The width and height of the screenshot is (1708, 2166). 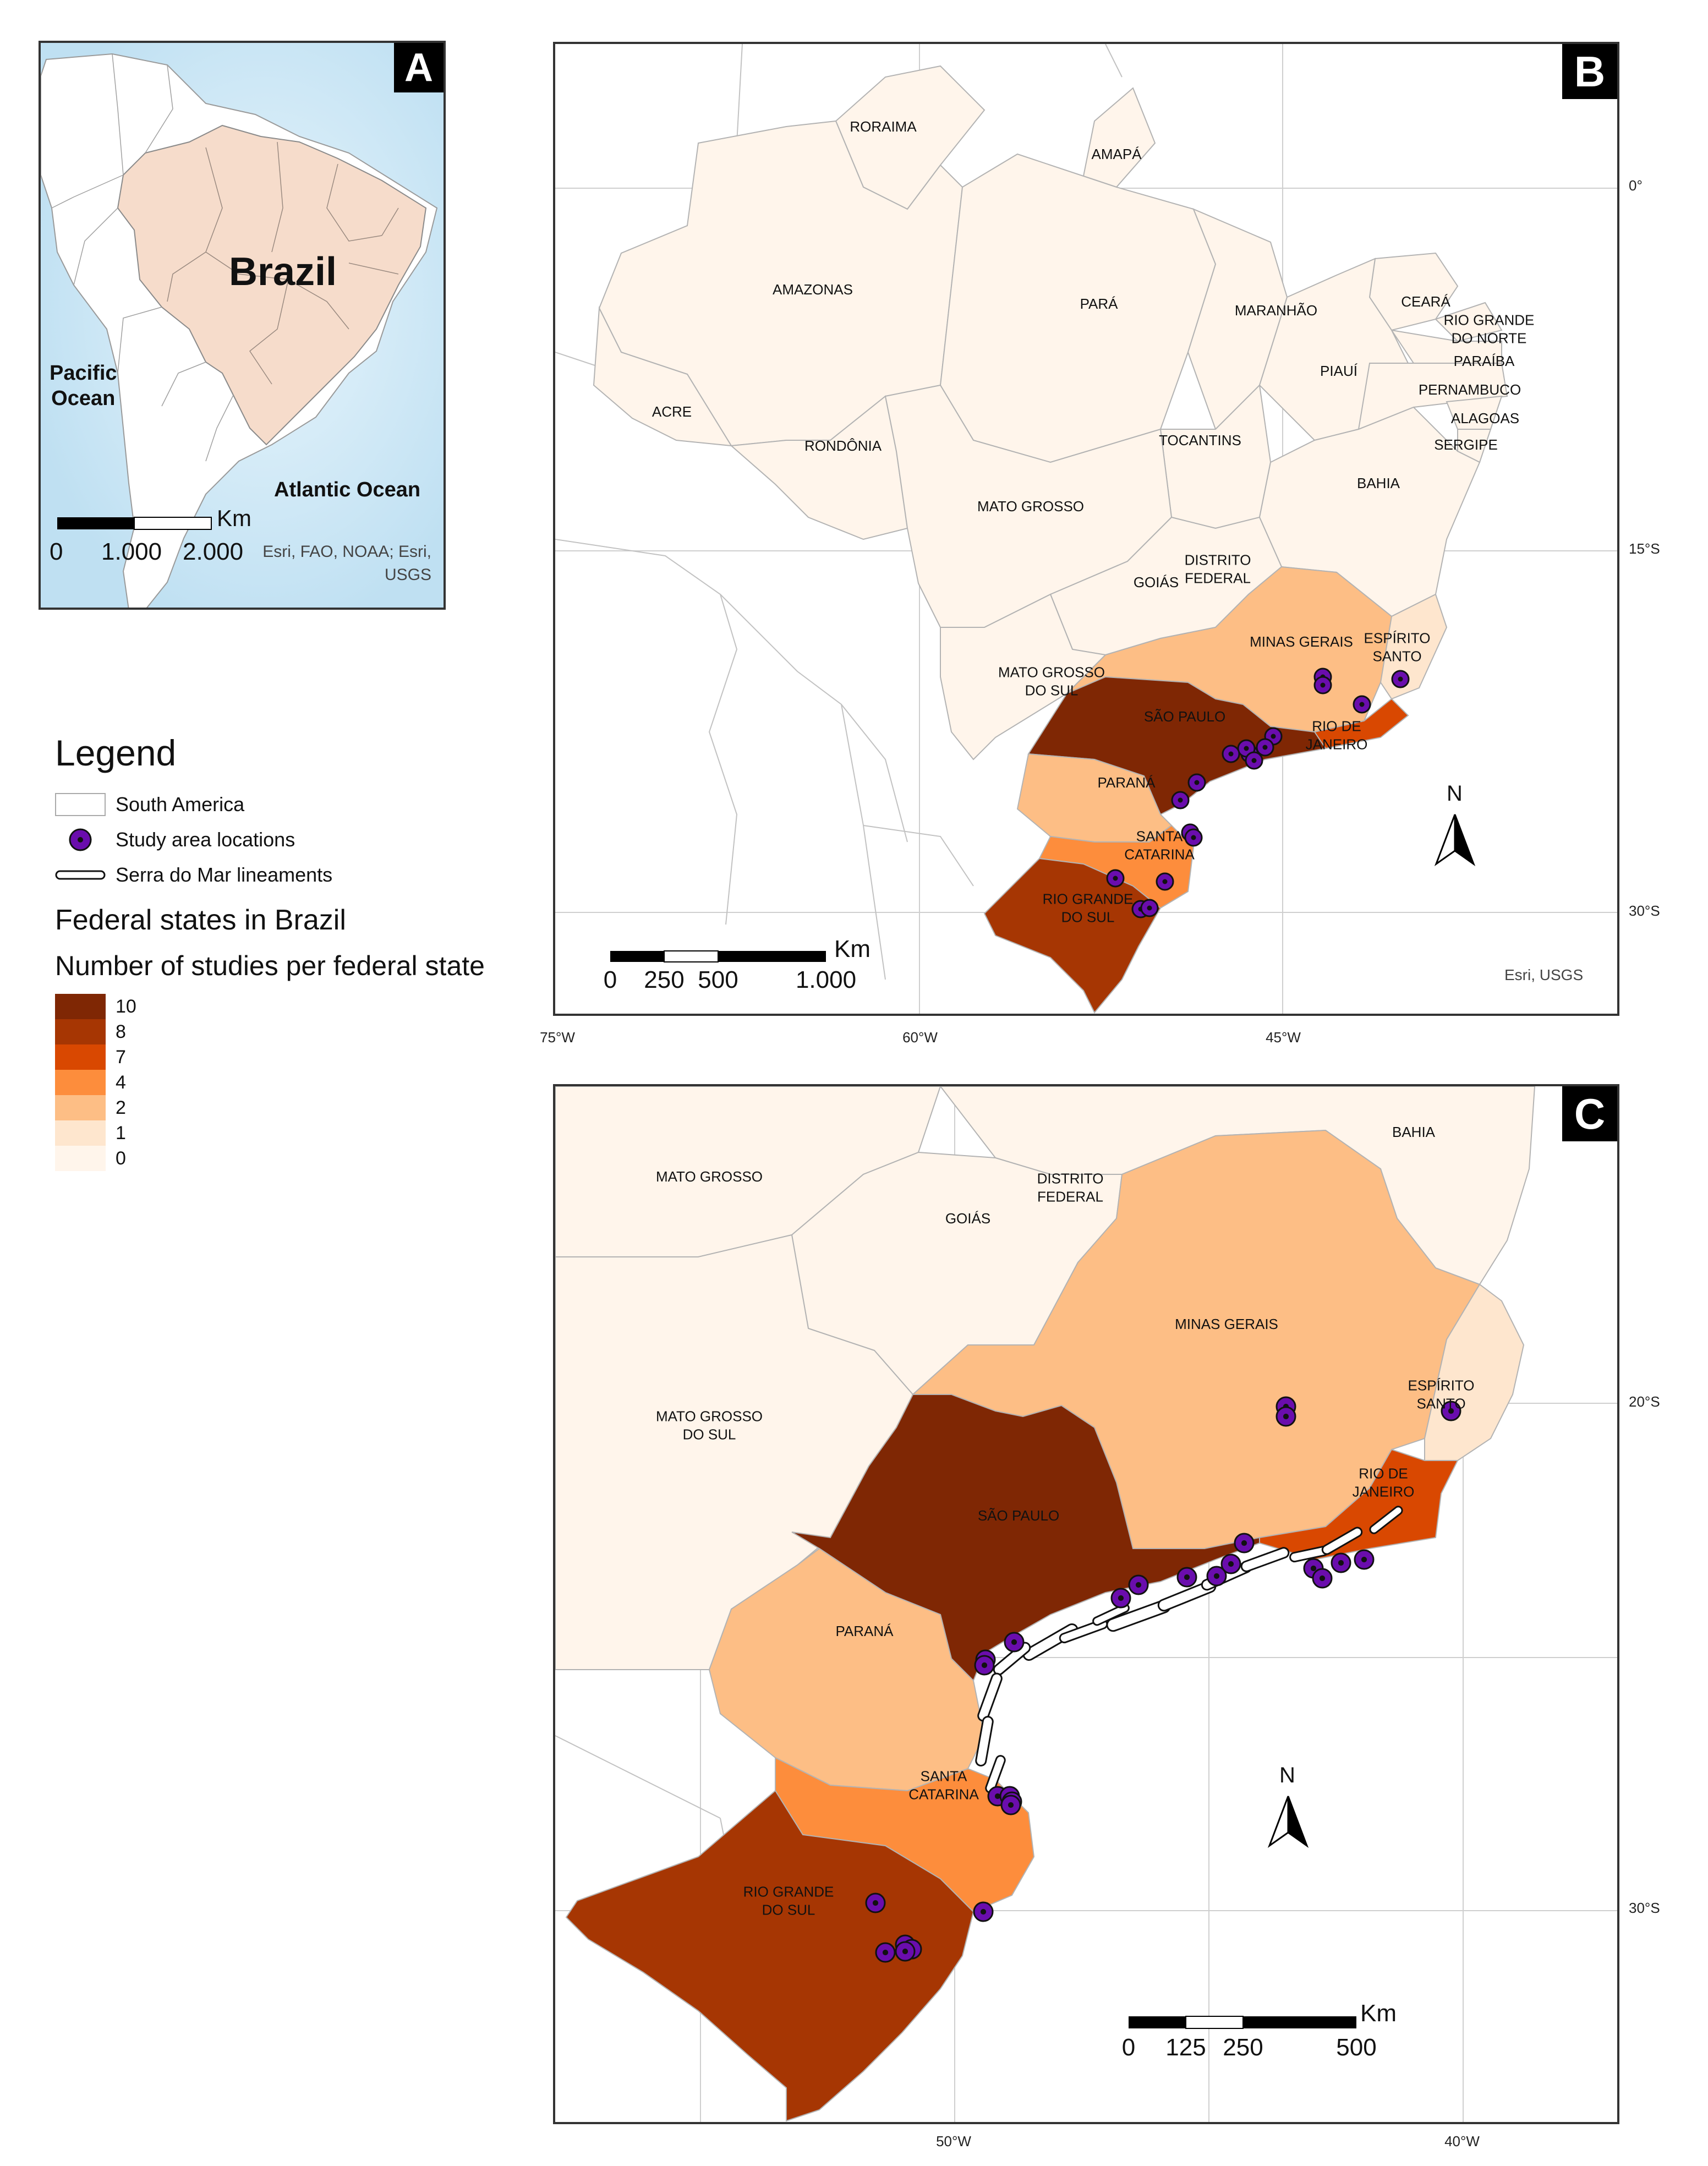 What do you see at coordinates (1288, 1822) in the screenshot?
I see `north-arrow-c` at bounding box center [1288, 1822].